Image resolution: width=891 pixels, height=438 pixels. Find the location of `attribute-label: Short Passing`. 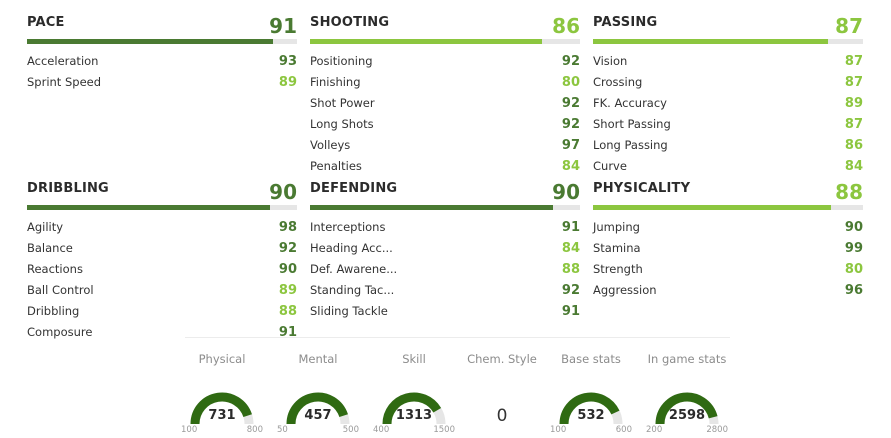

attribute-label: Short Passing is located at coordinates (632, 124).